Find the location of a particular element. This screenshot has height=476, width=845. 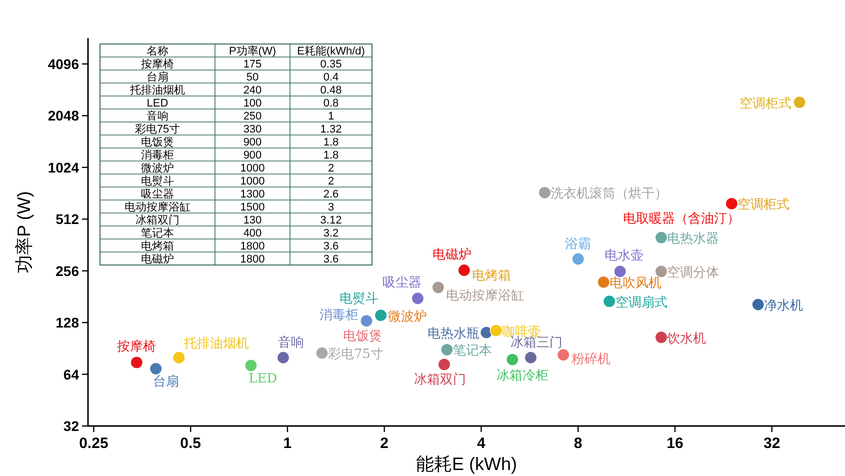

y-tick-label: 128 is located at coordinates (68, 322).